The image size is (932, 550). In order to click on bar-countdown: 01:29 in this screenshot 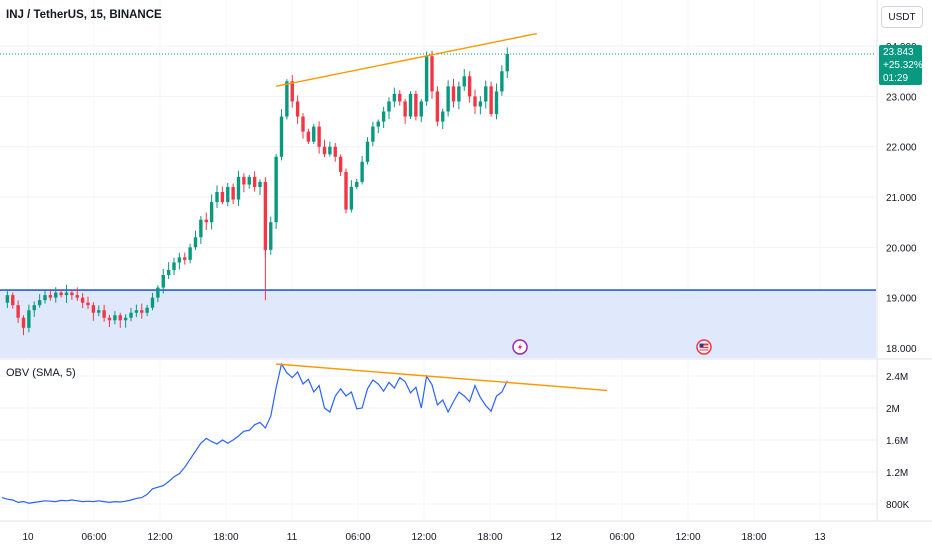, I will do `click(896, 78)`.